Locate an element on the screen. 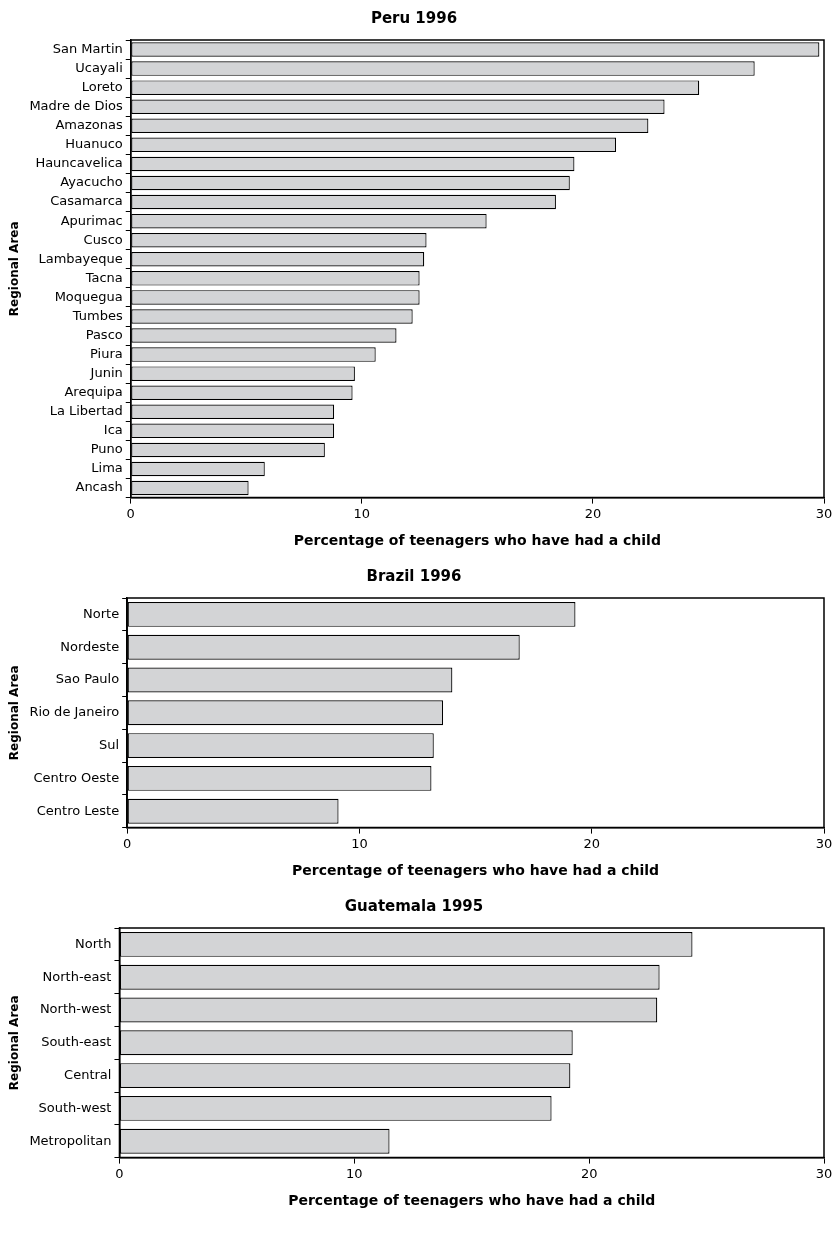  y-tick-label: Puno is located at coordinates (106, 449).